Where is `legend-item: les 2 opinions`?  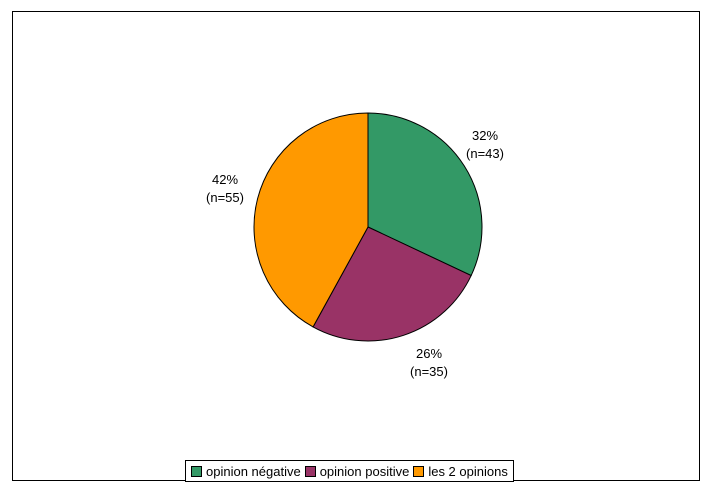
legend-item: les 2 opinions is located at coordinates (460, 471).